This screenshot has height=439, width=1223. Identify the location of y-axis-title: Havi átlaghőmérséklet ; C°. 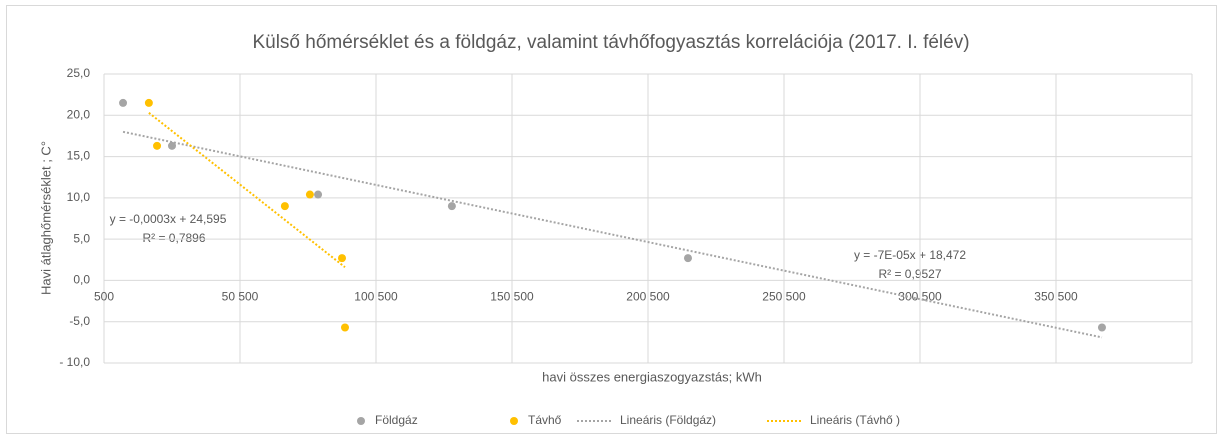
(45, 218).